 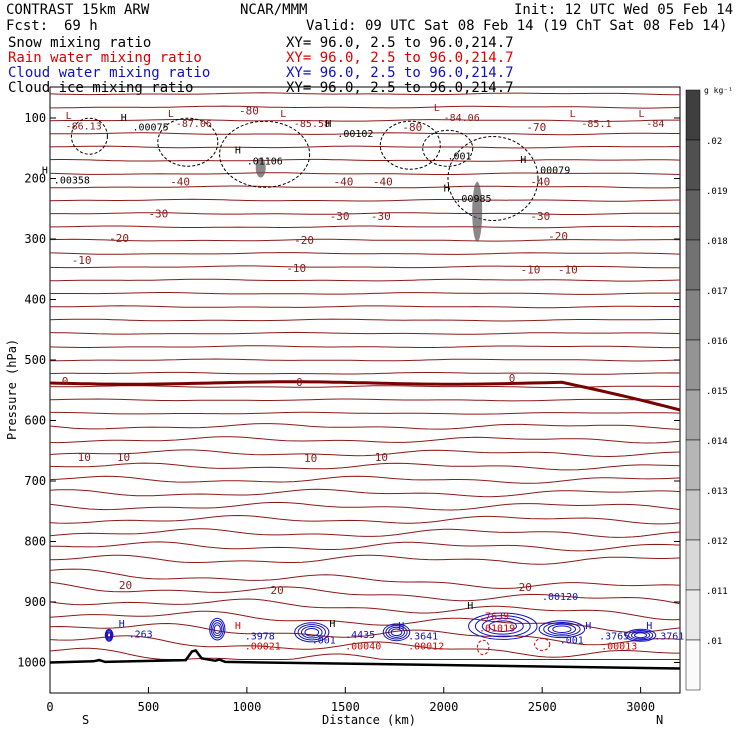 I want to click on isotherm-label: -30, so click(x=340, y=216).